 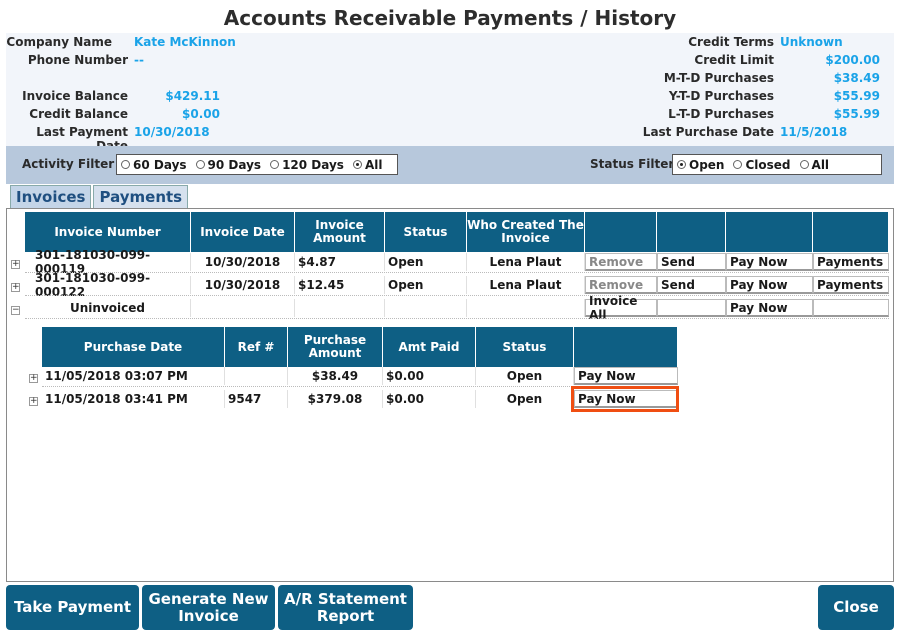 What do you see at coordinates (345, 607) in the screenshot?
I see `ar-statement-report-button: A/R Statement Report` at bounding box center [345, 607].